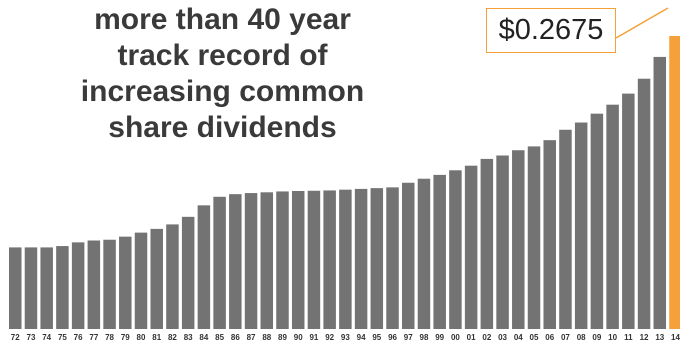 The image size is (680, 342). Describe the element at coordinates (141, 337) in the screenshot. I see `x-tick-label-80: 80` at that location.